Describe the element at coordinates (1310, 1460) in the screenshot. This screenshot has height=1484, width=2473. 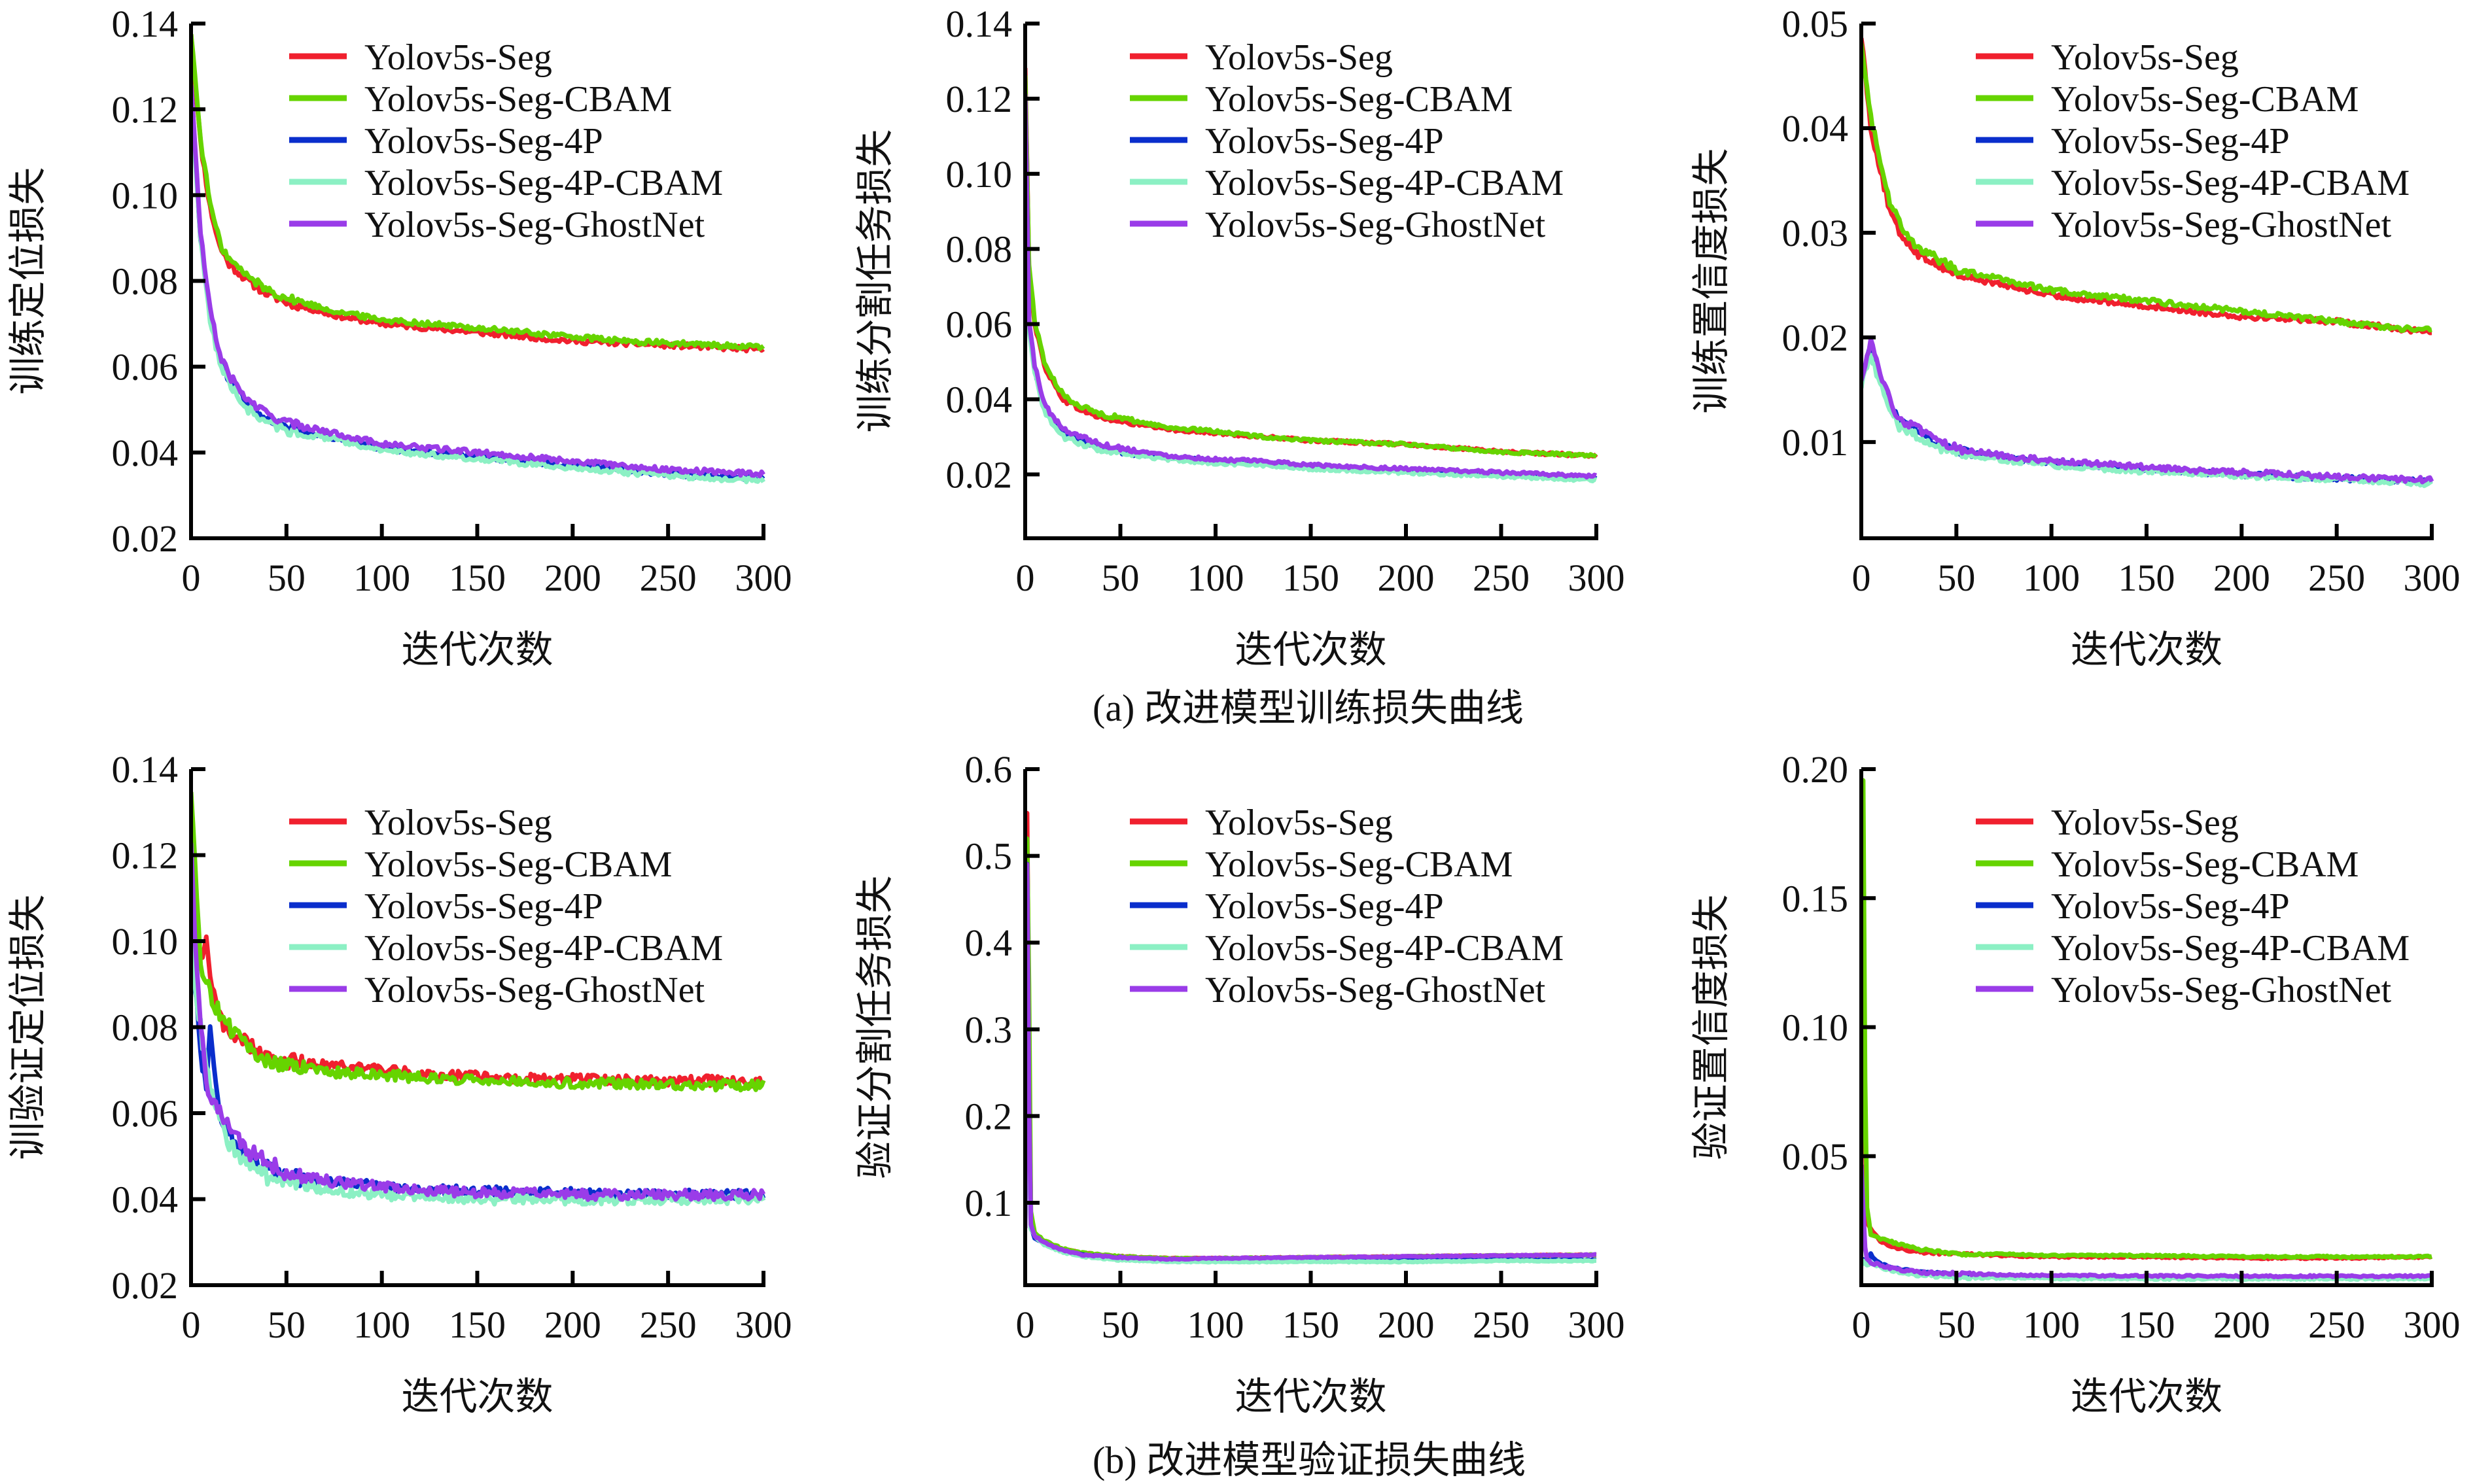
I see `caption-validation-loss: (b) 改进模型验证损失曲线` at that location.